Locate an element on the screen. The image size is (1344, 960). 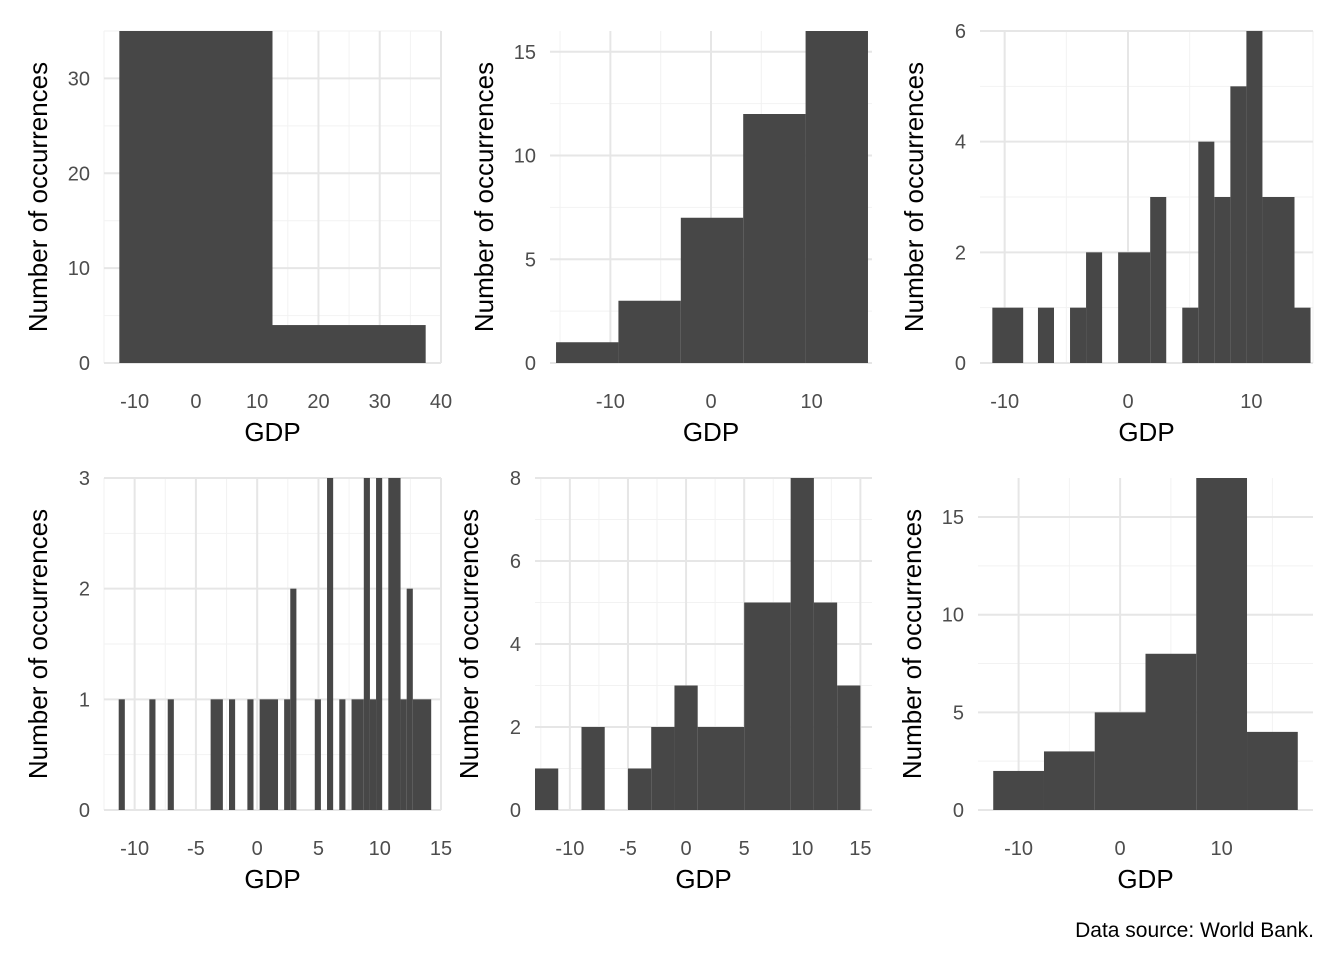
x-tick-label: 5 is located at coordinates (318, 849).